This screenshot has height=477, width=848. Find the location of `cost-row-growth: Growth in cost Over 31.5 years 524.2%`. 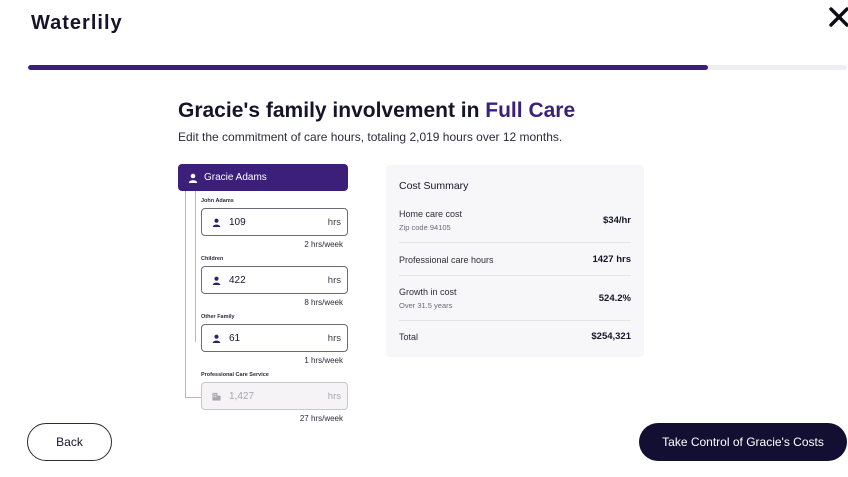

cost-row-growth: Growth in cost Over 31.5 years 524.2% is located at coordinates (515, 298).